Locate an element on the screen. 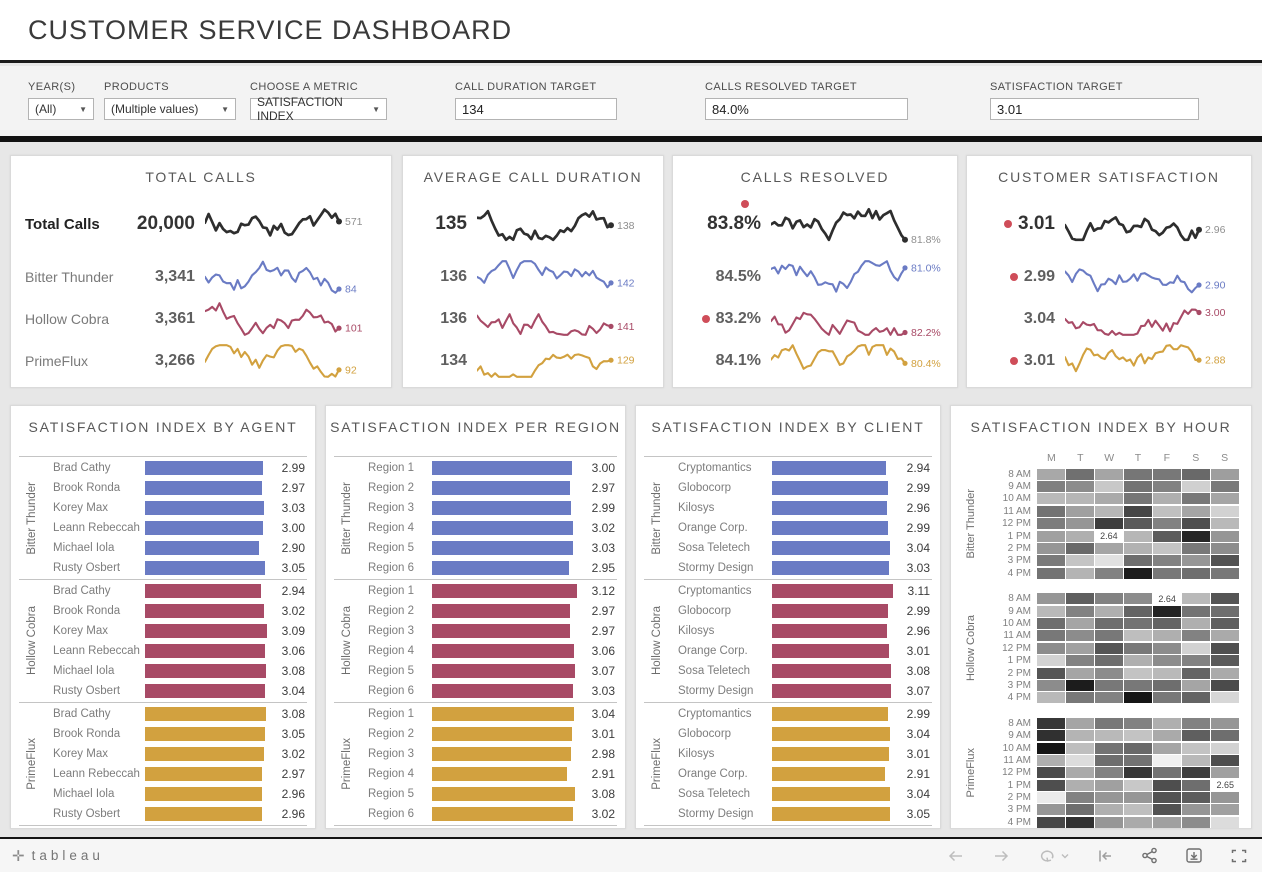  sparkline: 571 is located at coordinates (294, 224).